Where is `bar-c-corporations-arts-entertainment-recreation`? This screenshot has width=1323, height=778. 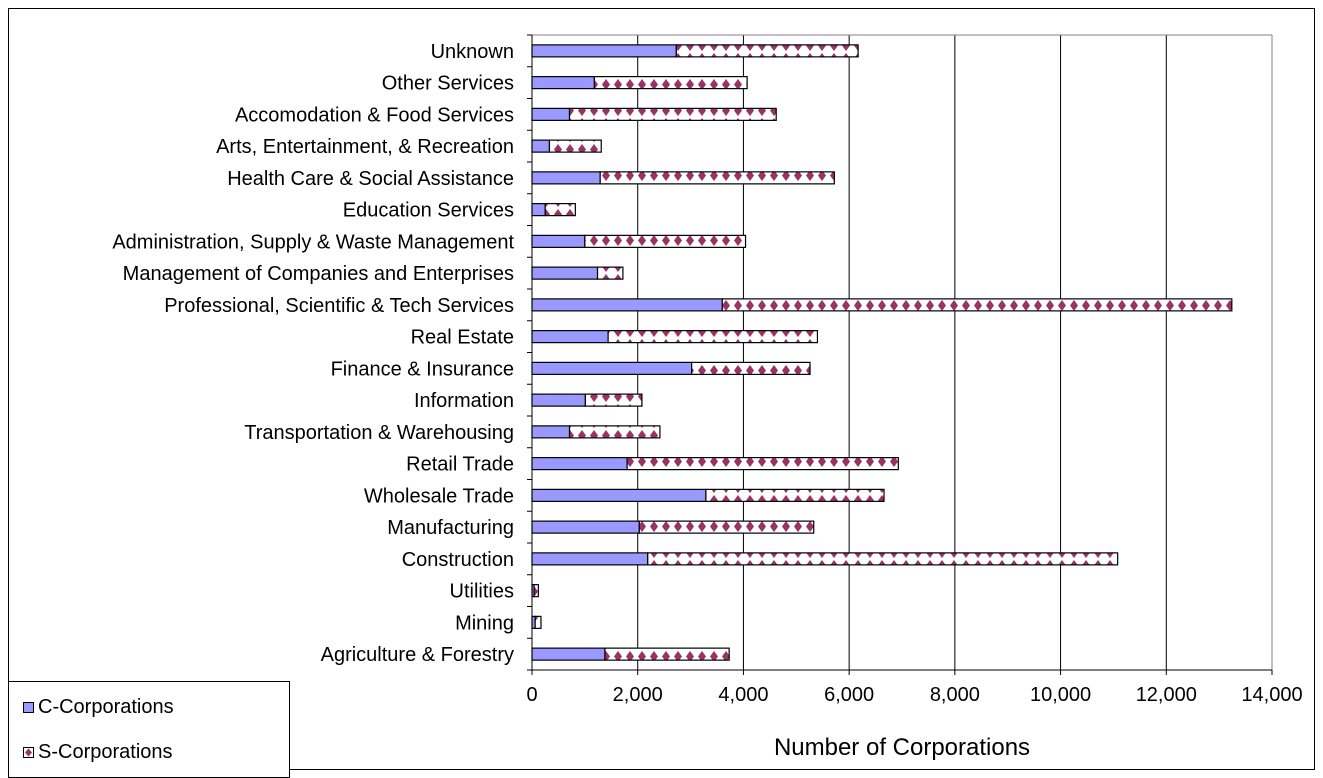
bar-c-corporations-arts-entertainment-recreation is located at coordinates (541, 146).